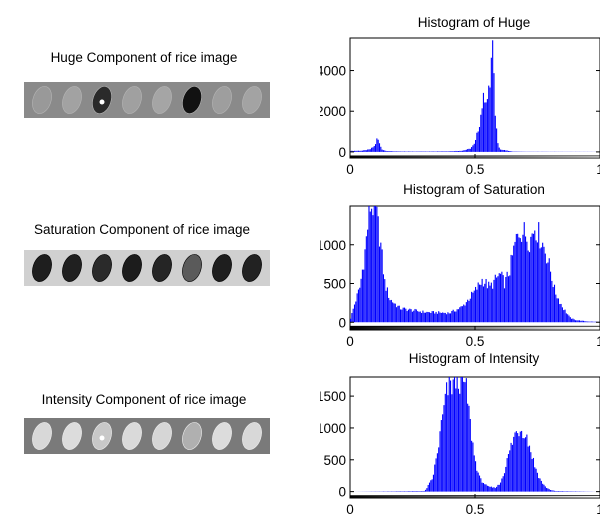  I want to click on intensity-image-title: Intensity Component of rice image, so click(144, 399).